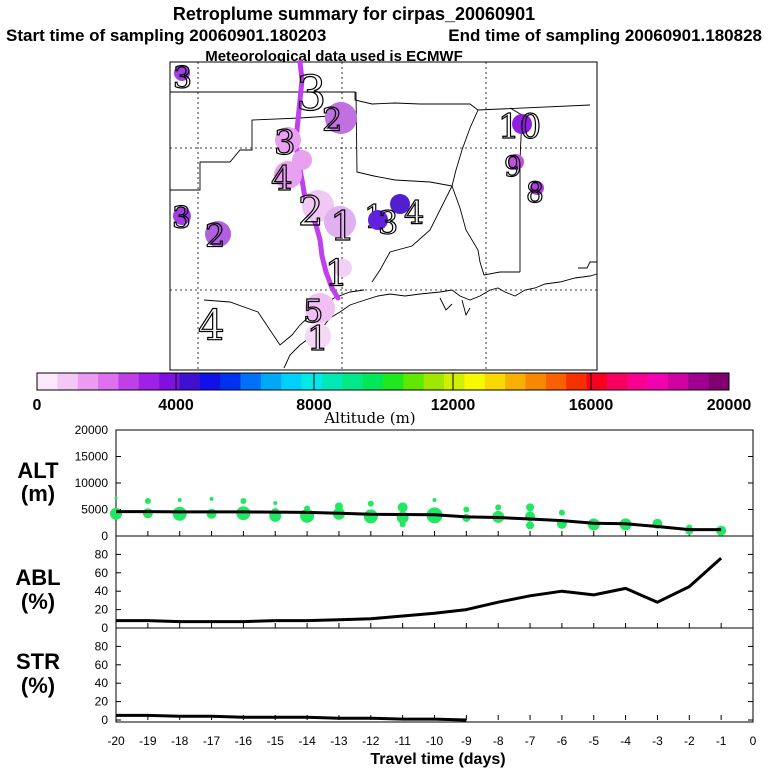 The width and height of the screenshot is (768, 768). What do you see at coordinates (721, 741) in the screenshot?
I see `x-tick-label: -1` at bounding box center [721, 741].